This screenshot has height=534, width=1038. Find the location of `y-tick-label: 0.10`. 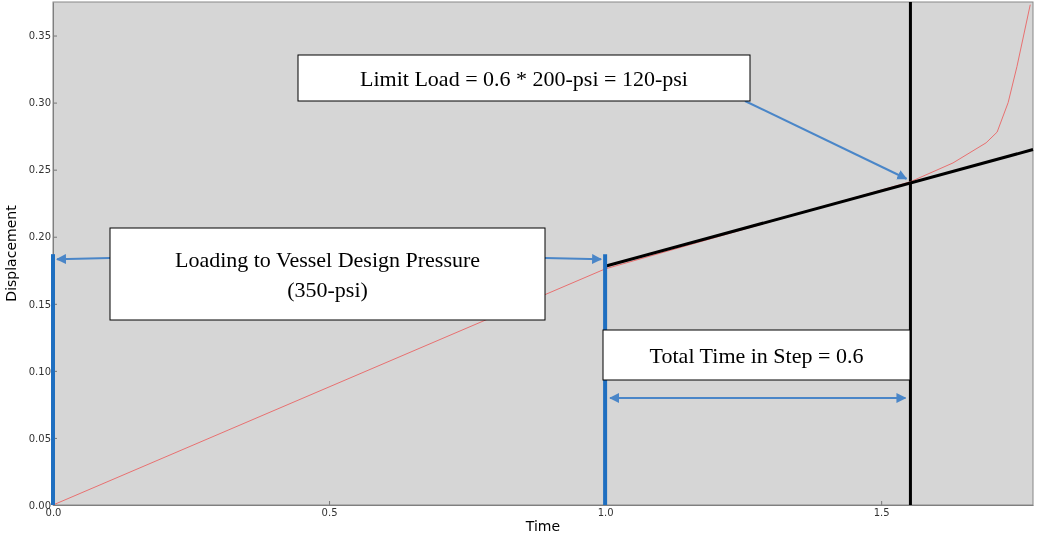

y-tick-label: 0.10 is located at coordinates (39, 371).